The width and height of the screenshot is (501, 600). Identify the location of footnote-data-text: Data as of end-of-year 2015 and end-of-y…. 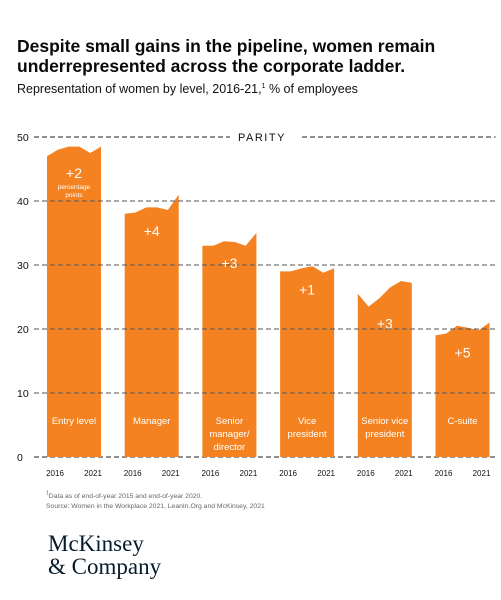
(125, 496).